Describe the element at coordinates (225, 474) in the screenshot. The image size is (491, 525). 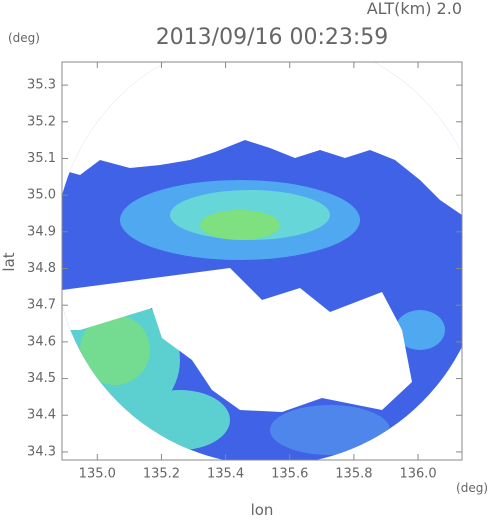
I see `x-tick-label: 135.4` at that location.